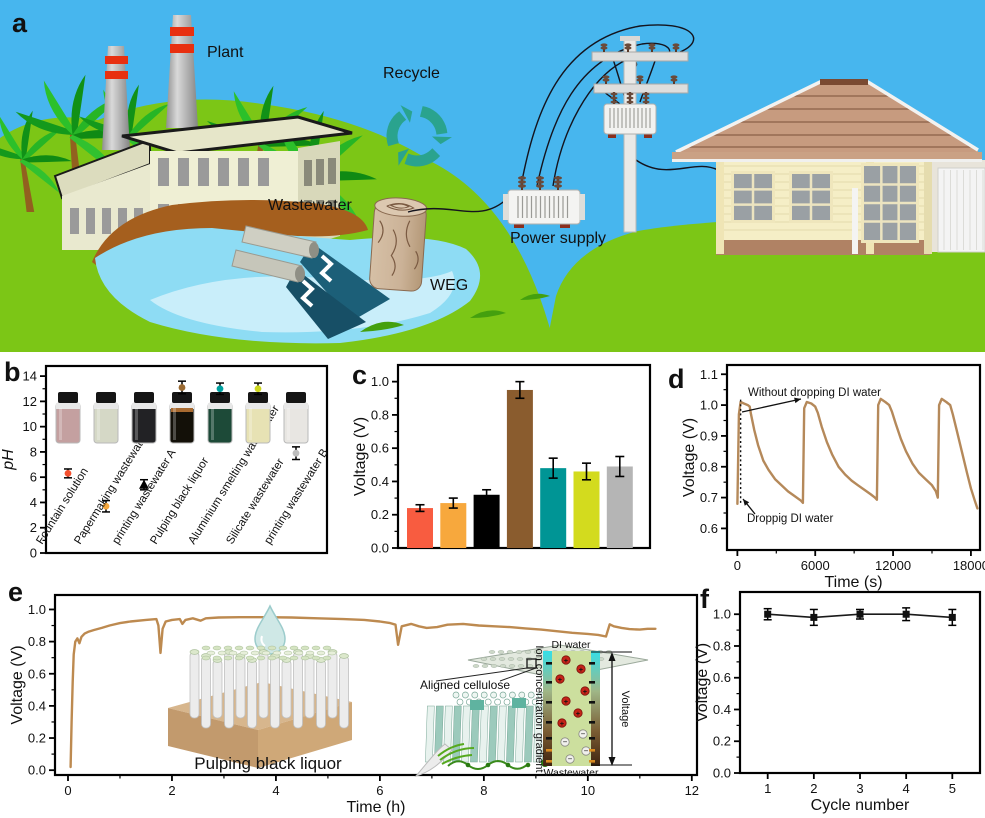 The width and height of the screenshot is (985, 818). What do you see at coordinates (33, 553) in the screenshot?
I see `y-tick-label: 0` at bounding box center [33, 553].